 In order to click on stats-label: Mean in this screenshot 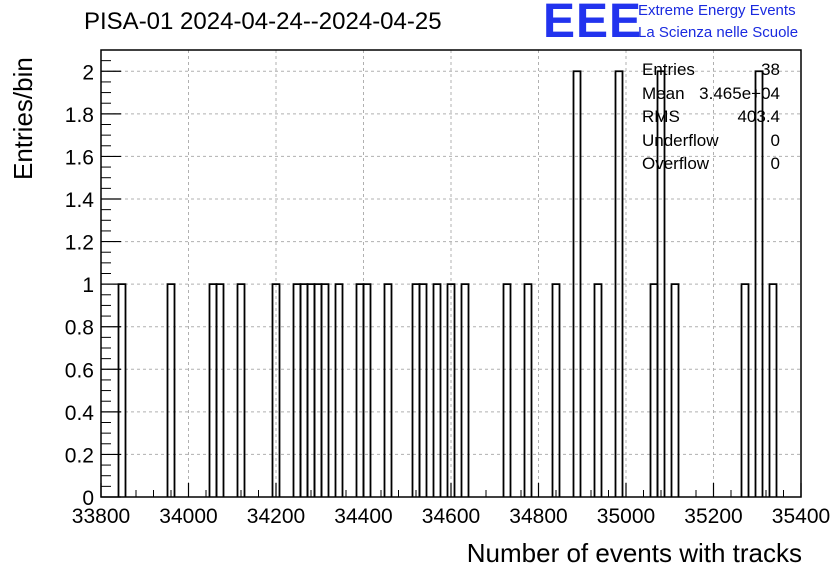, I will do `click(663, 93)`.